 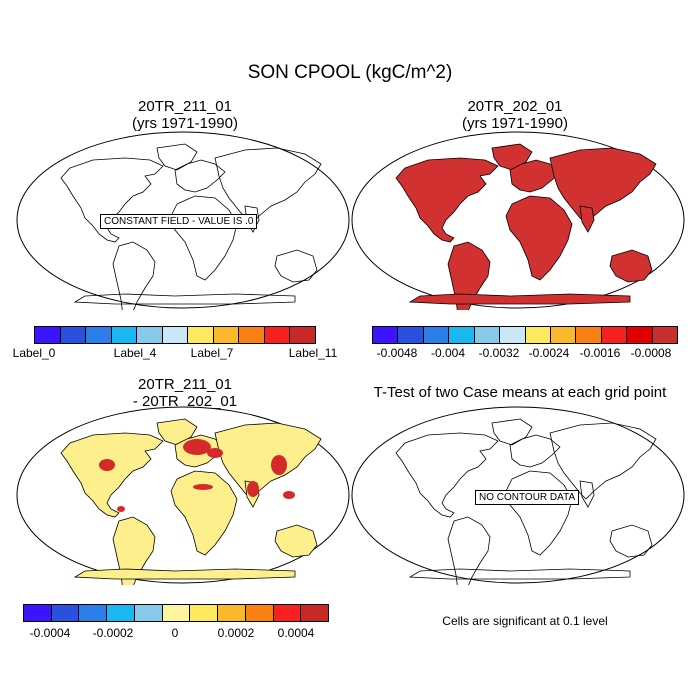 I want to click on colorbar1-label-7: Label_7, so click(x=212, y=353).